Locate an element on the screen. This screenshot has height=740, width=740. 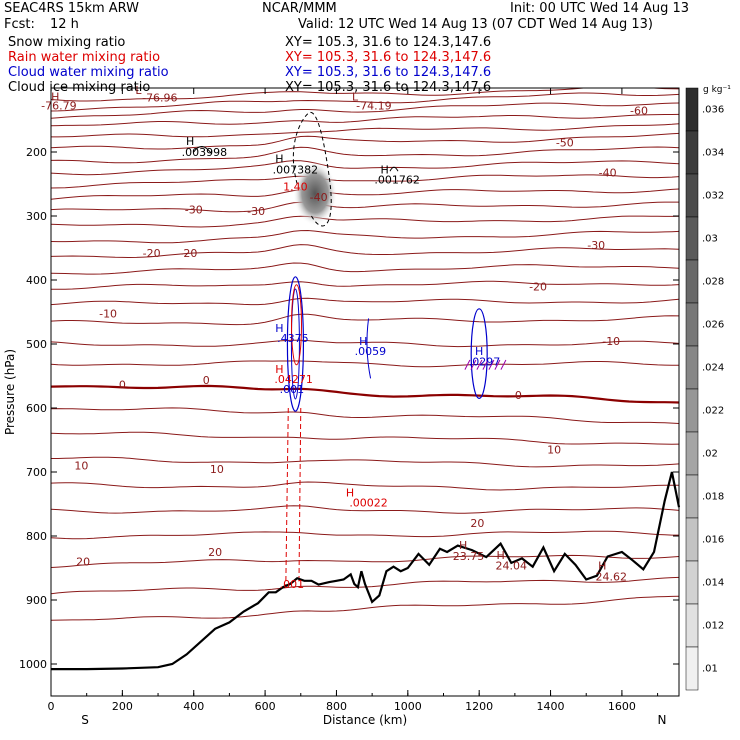
y-tick-label: 600 is located at coordinates (36, 408).